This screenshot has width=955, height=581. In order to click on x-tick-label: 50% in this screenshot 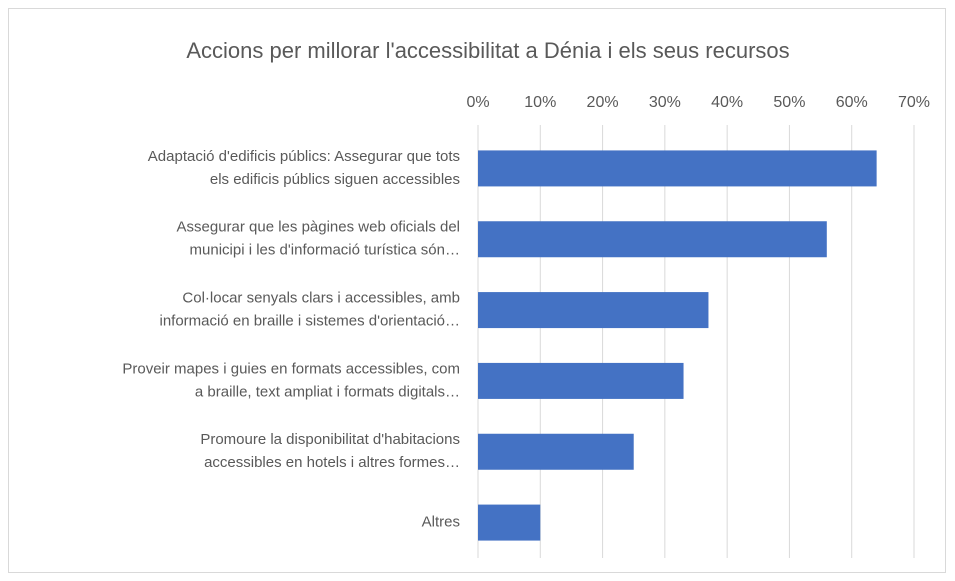, I will do `click(789, 102)`.